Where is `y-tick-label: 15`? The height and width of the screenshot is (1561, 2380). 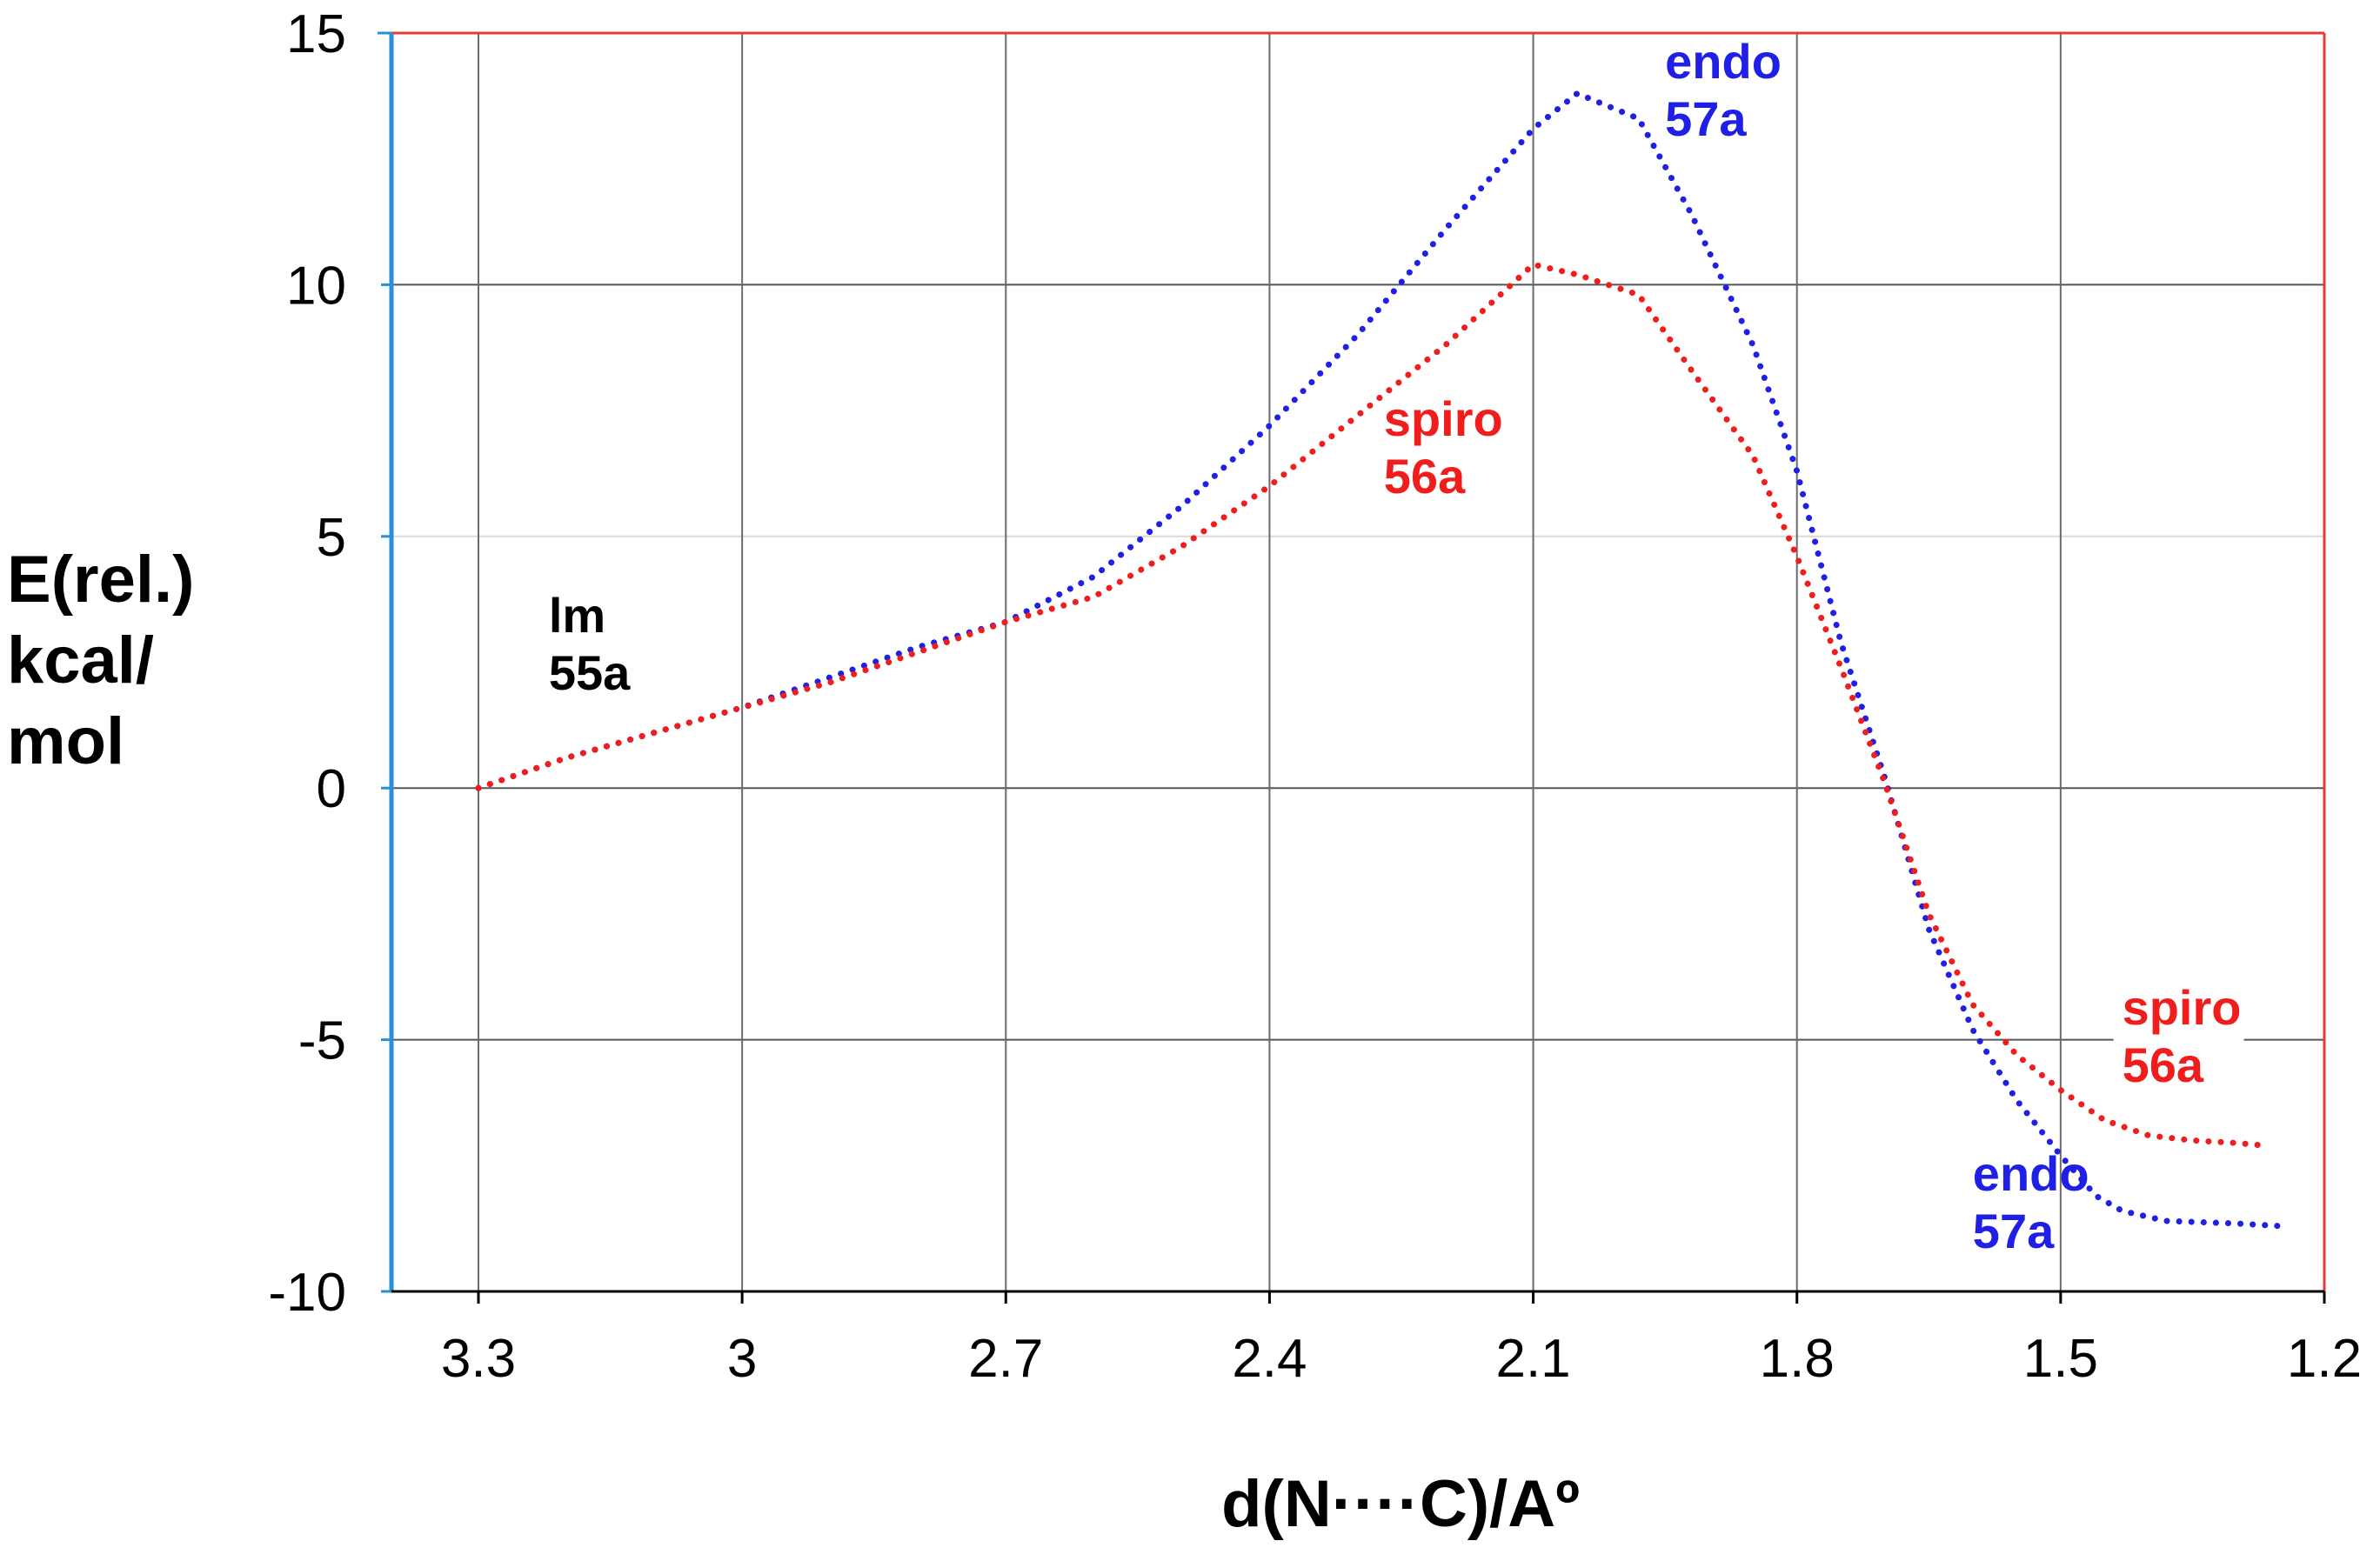
y-tick-label: 15 is located at coordinates (316, 34).